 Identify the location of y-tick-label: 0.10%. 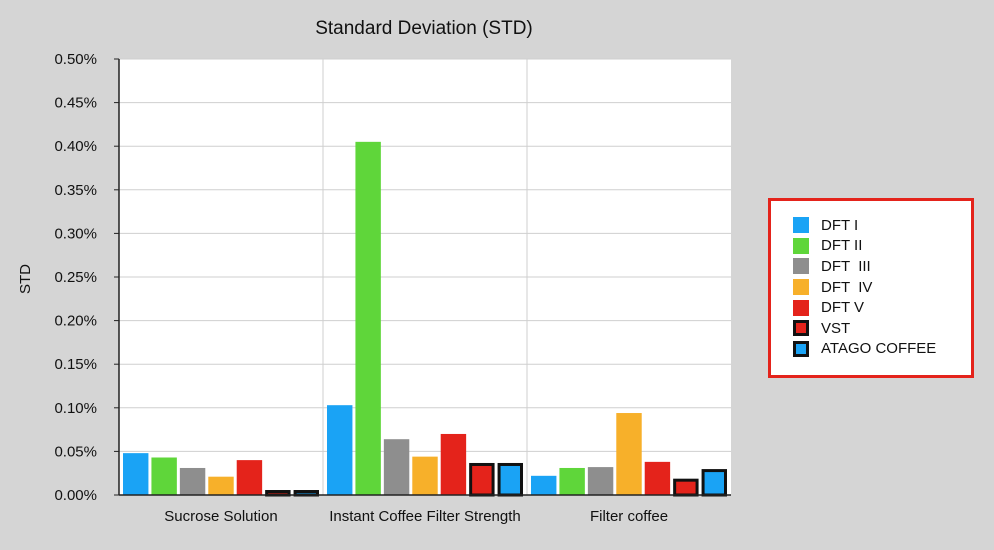
(75, 408).